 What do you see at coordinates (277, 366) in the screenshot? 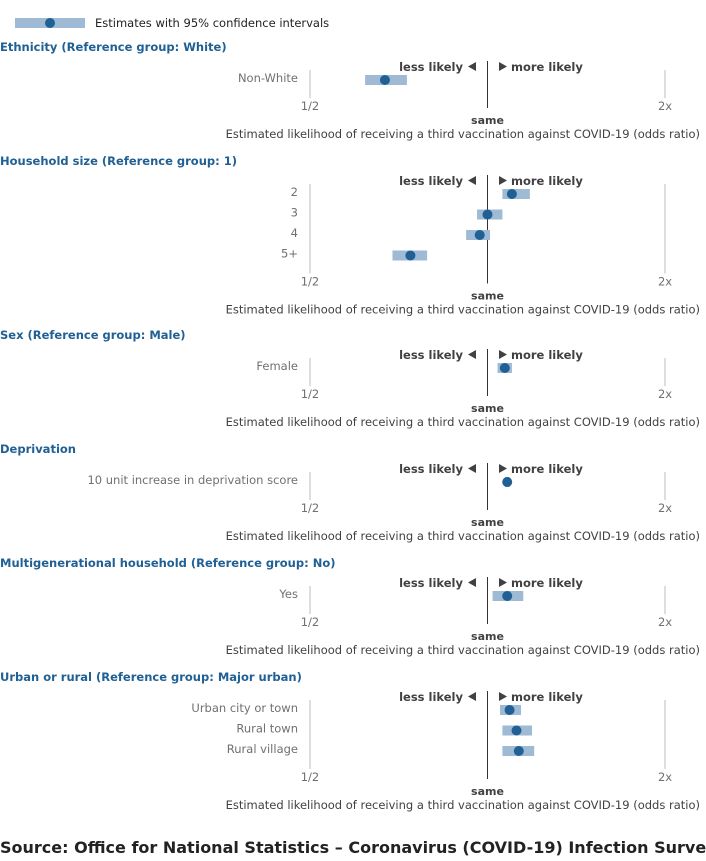
I see `category-label: Female` at bounding box center [277, 366].